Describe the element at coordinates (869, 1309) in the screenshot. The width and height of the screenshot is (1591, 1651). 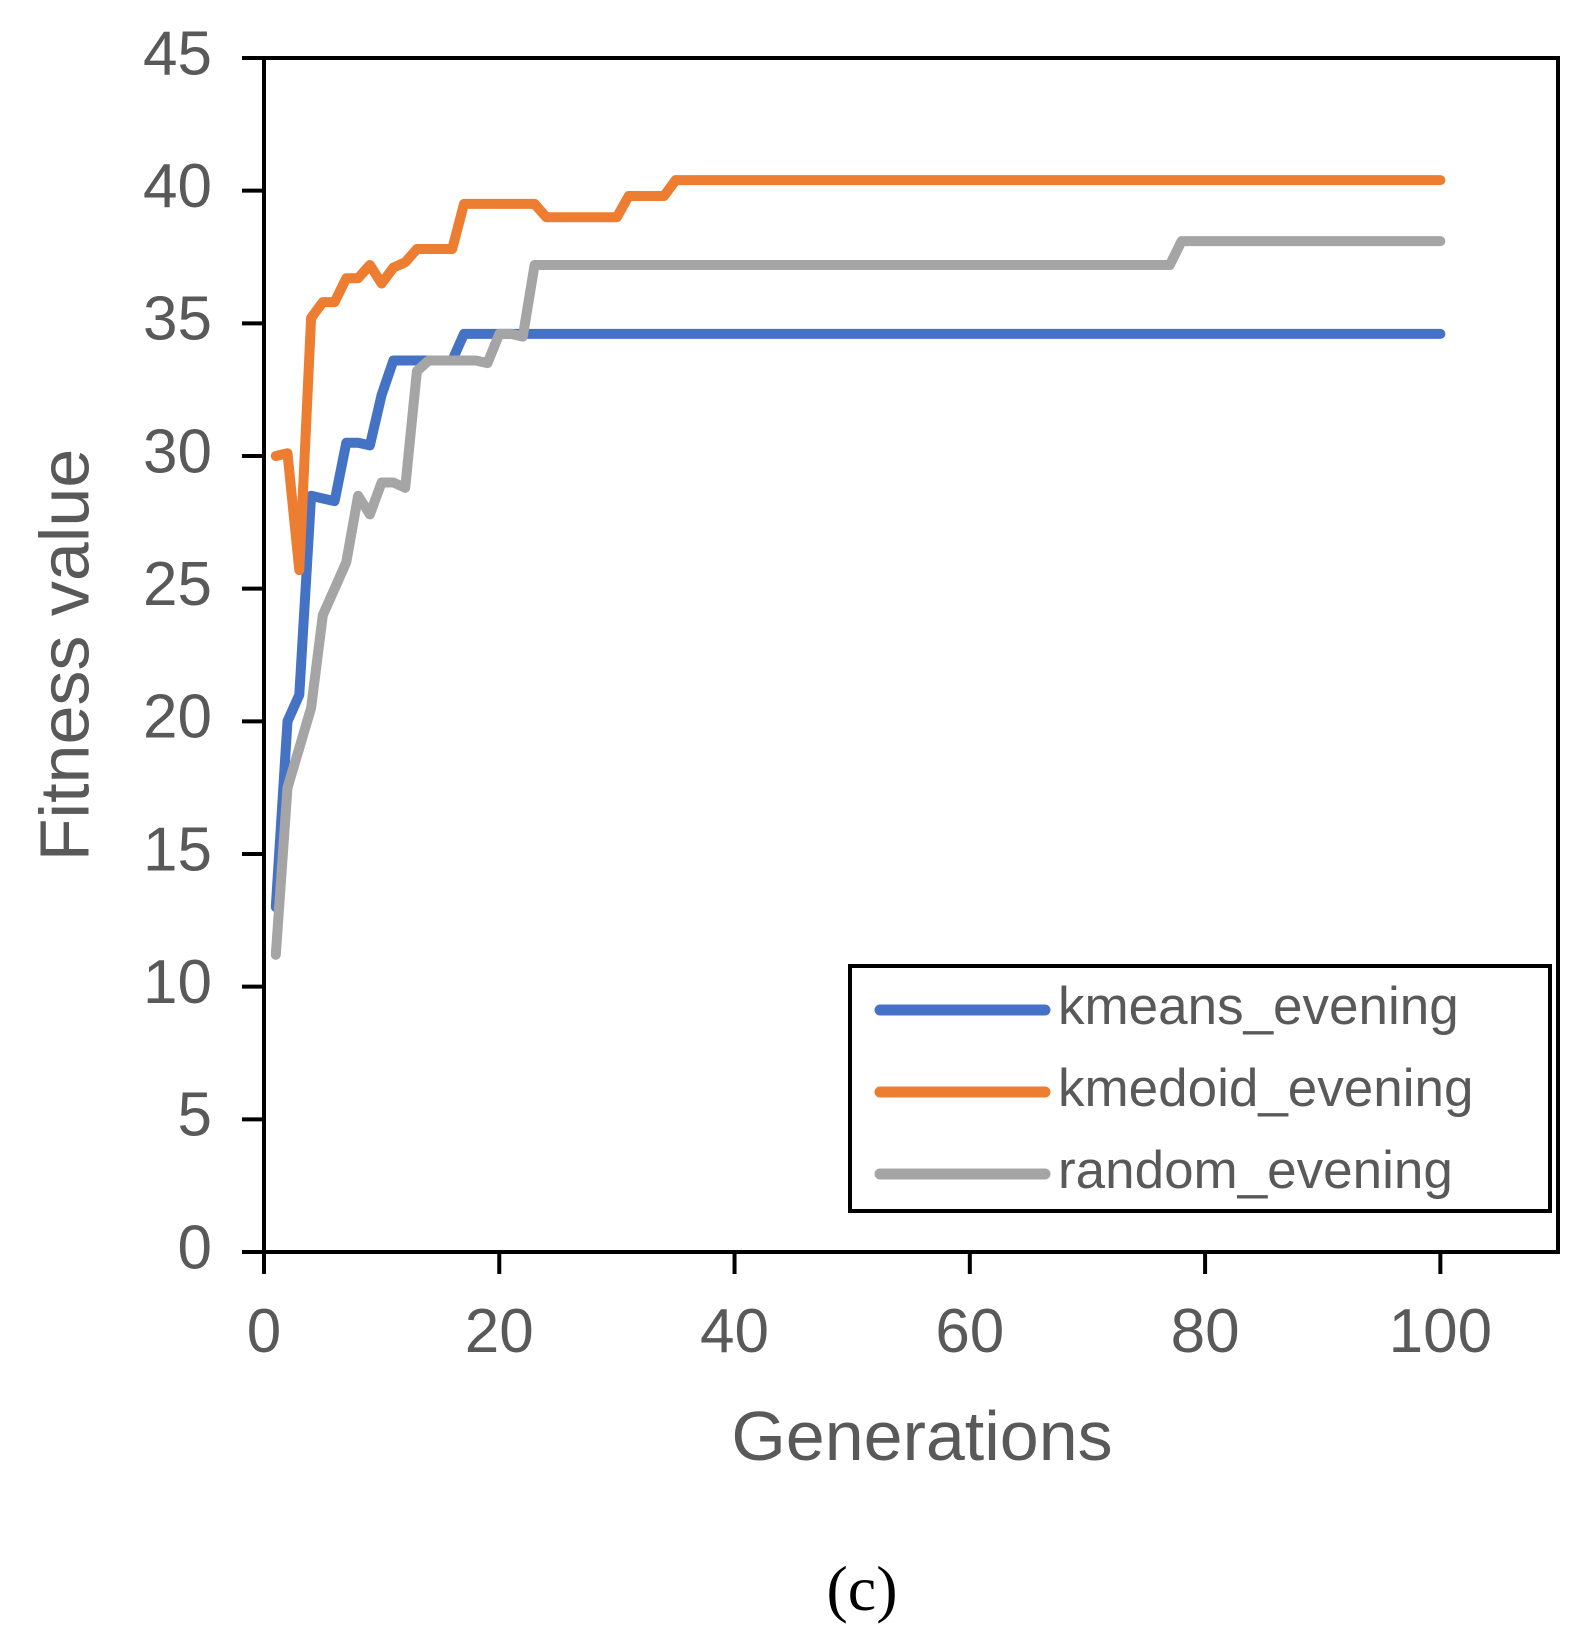
I see `x-axis-ticks: 0 20 40 60 80 100` at that location.